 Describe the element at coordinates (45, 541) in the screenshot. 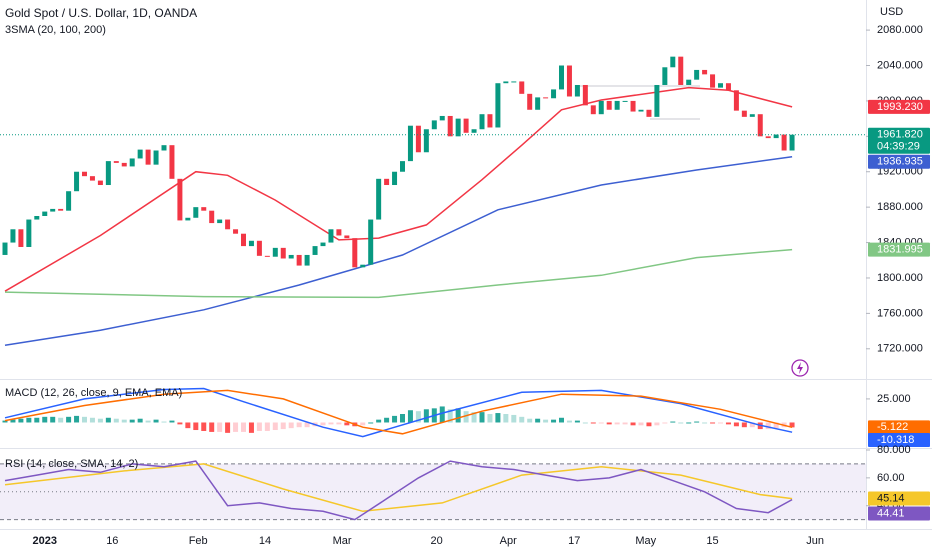

I see `x-tick-label: 2023` at that location.